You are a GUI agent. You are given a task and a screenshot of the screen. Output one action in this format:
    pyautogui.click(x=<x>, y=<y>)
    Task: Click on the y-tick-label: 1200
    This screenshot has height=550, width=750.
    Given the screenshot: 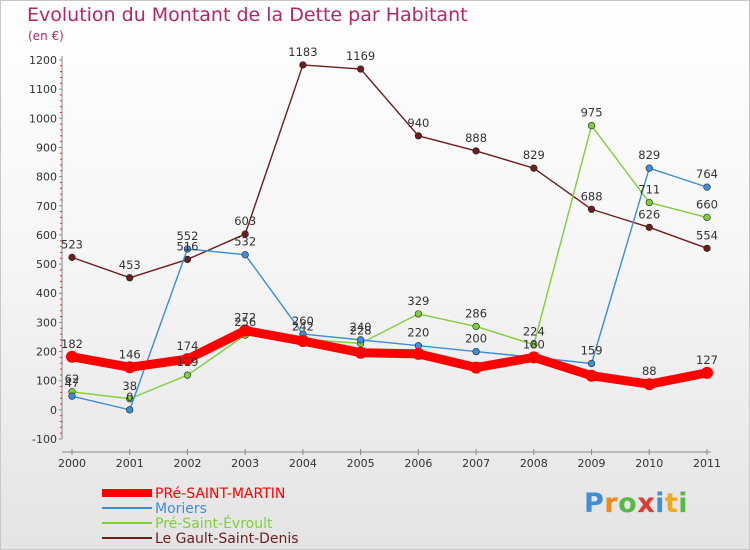 What is the action you would take?
    pyautogui.click(x=43, y=60)
    